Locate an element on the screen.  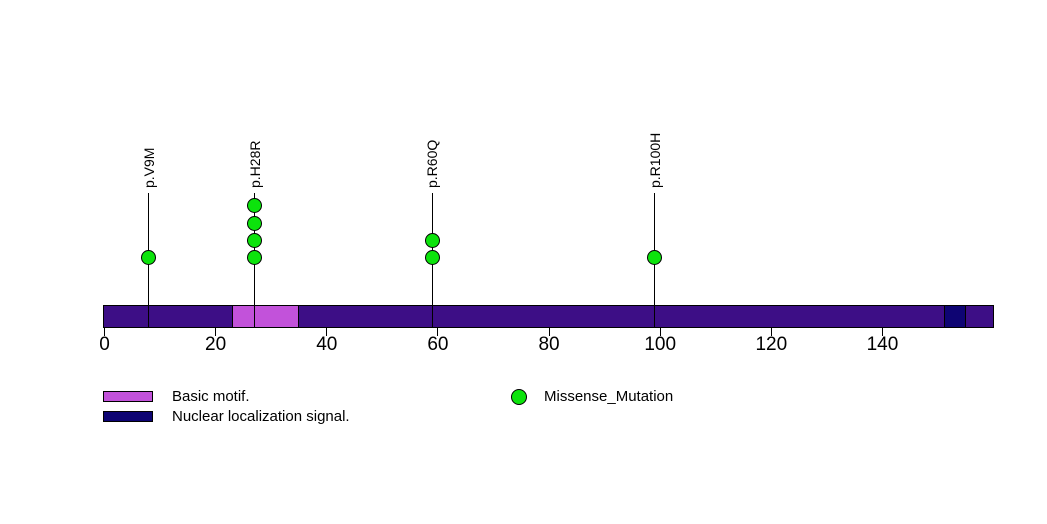
axis-tick-label: 40 is located at coordinates (327, 344).